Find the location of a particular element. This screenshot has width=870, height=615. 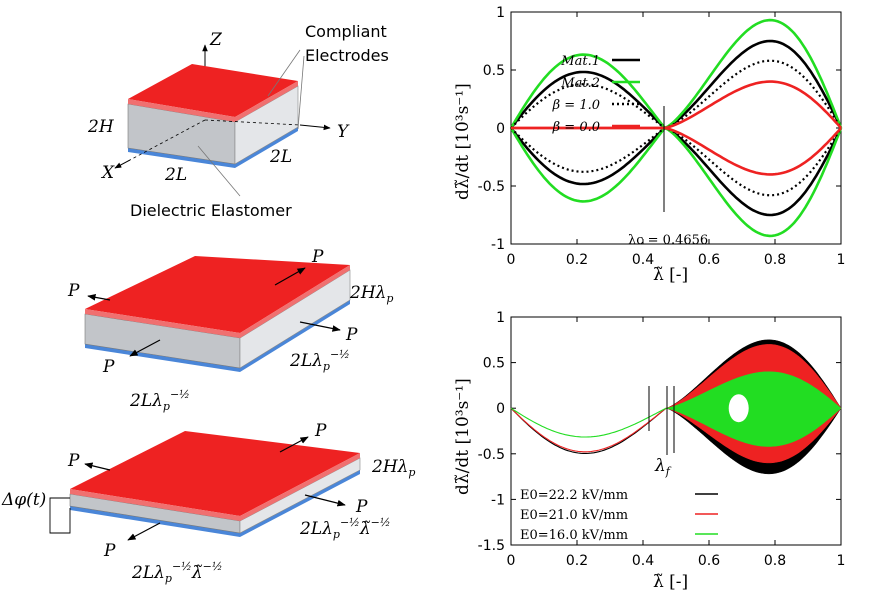

dielectric-elastomer-label: Dielectric Elastomer is located at coordinates (211, 210).